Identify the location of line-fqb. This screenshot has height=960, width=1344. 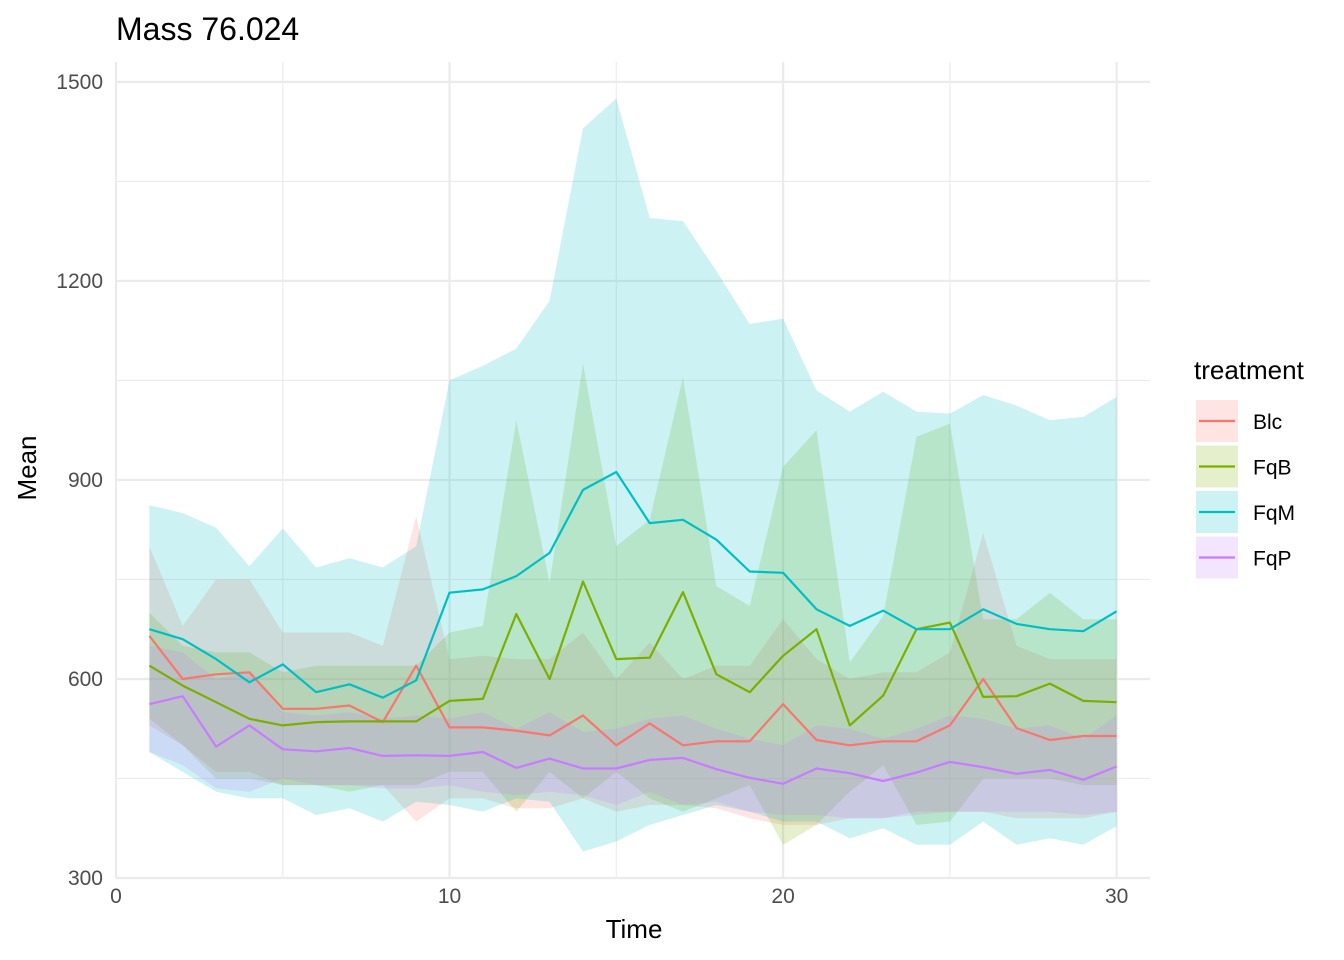
(632, 653).